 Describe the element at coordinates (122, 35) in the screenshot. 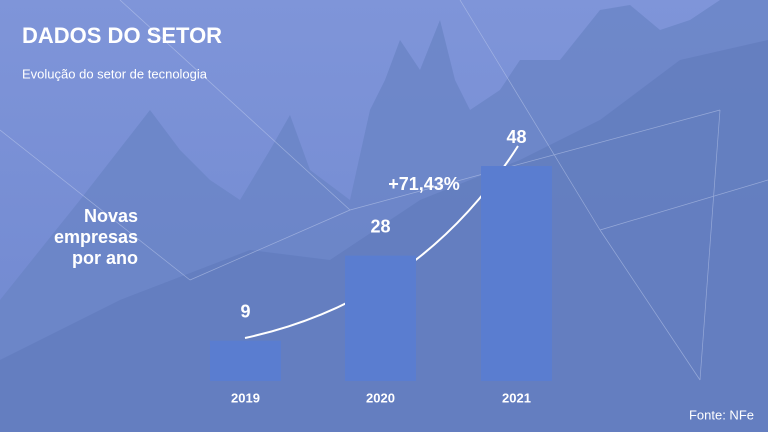

I see `chart-title: DADOS DO SETOR` at that location.